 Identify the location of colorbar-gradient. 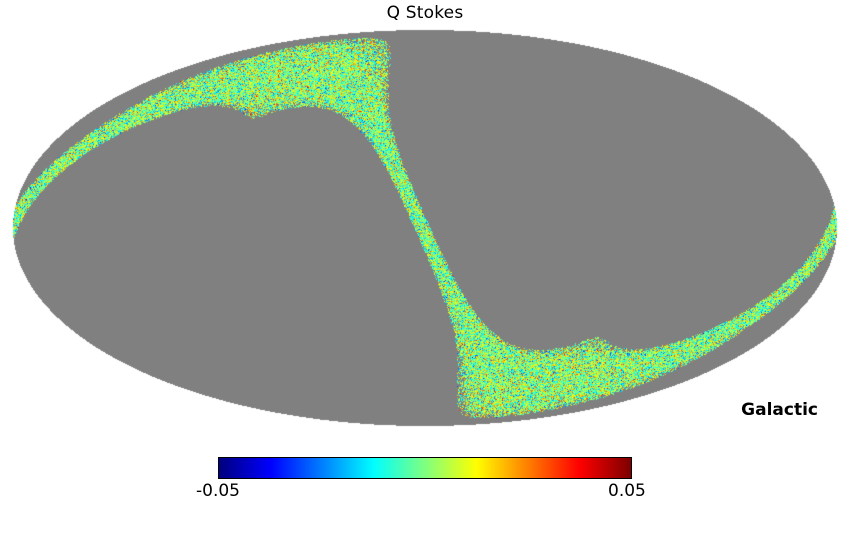
(425, 468).